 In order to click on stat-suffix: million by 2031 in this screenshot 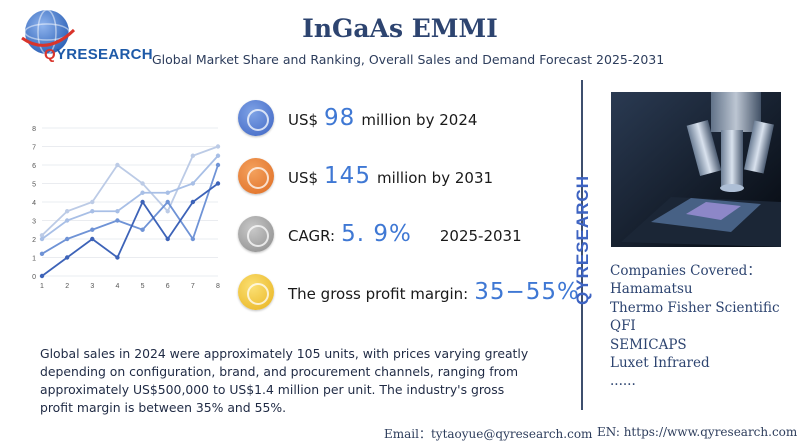, I will do `click(435, 178)`.